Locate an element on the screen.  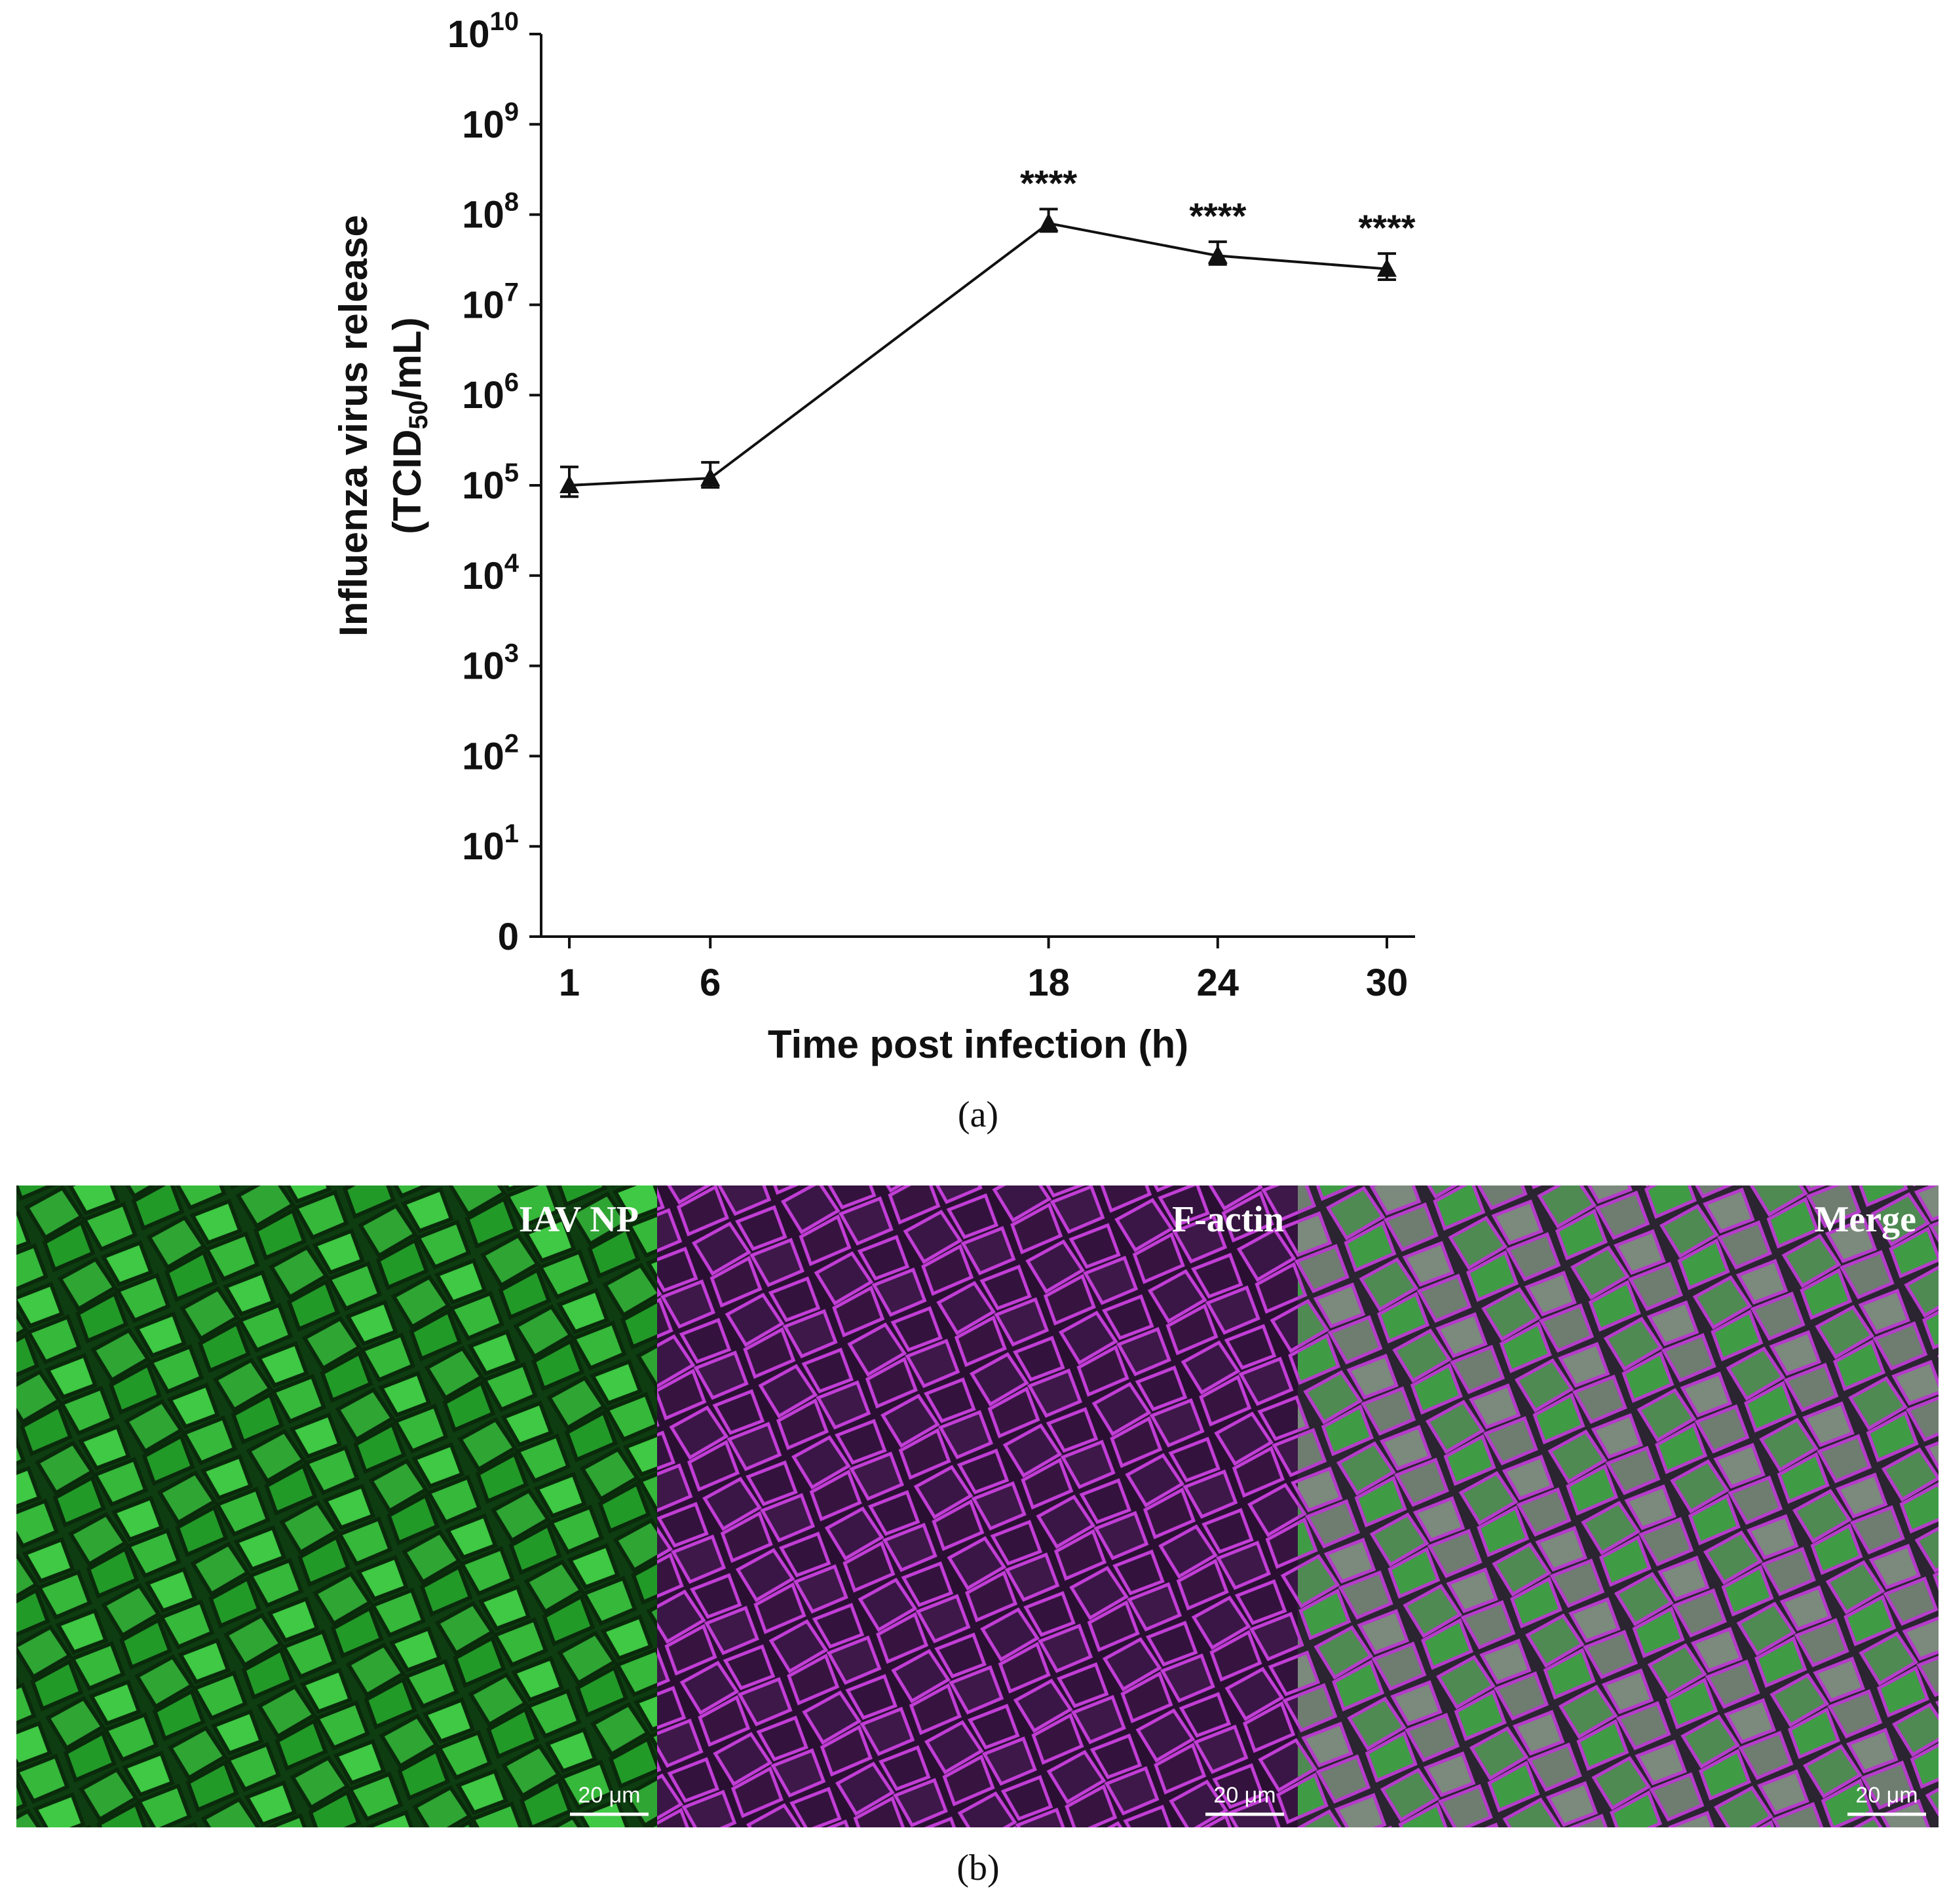
micrograph-label: IAV NP is located at coordinates (579, 1219).